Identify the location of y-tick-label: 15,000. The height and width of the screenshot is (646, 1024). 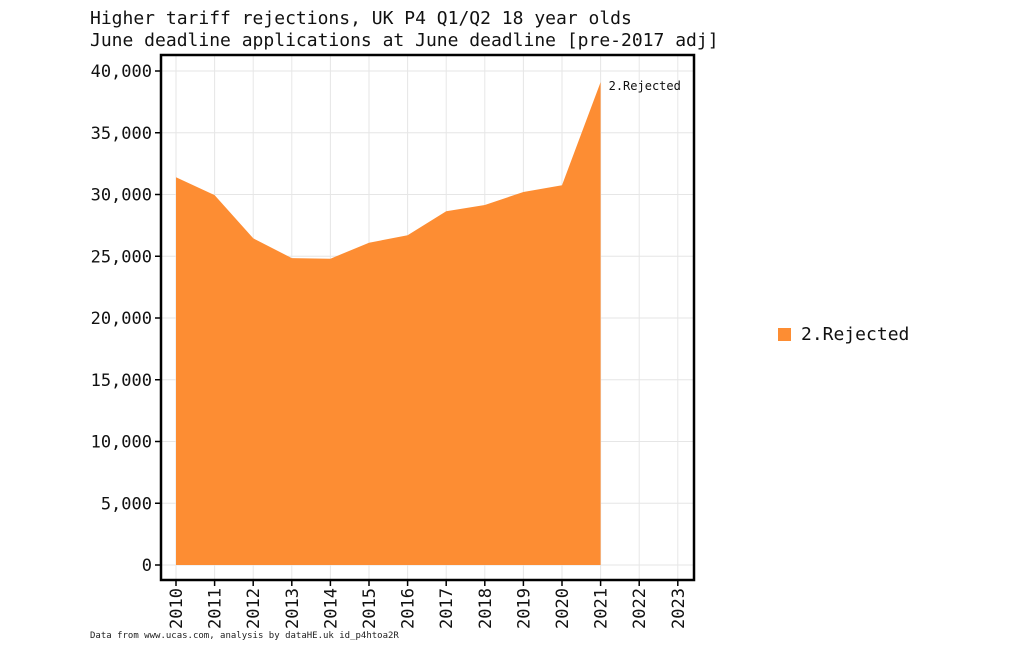
(121, 381).